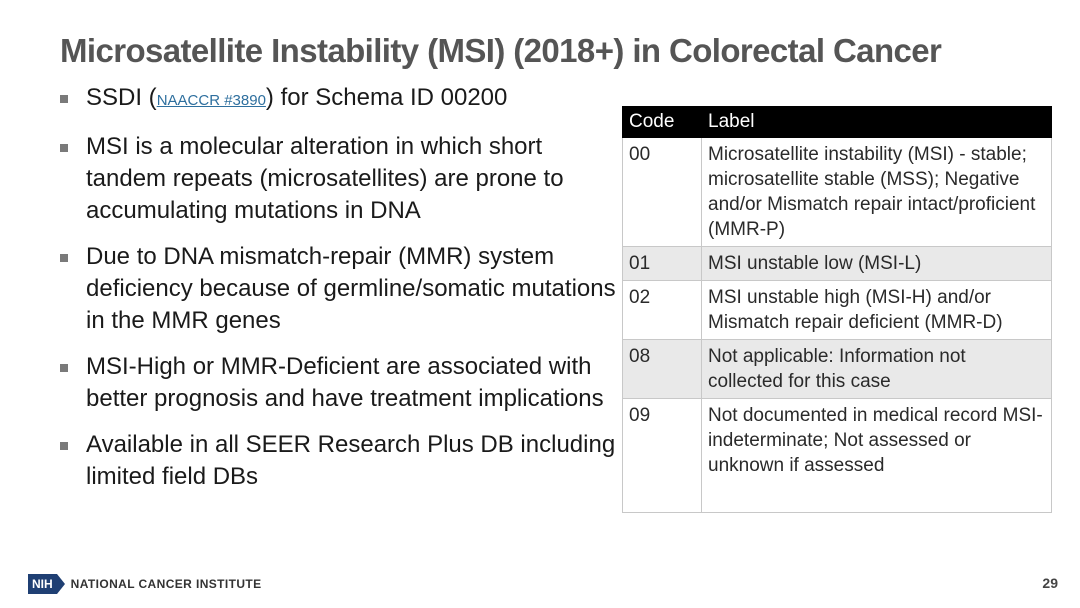 This screenshot has height=608, width=1080. What do you see at coordinates (1050, 583) in the screenshot?
I see `page-number: 29` at bounding box center [1050, 583].